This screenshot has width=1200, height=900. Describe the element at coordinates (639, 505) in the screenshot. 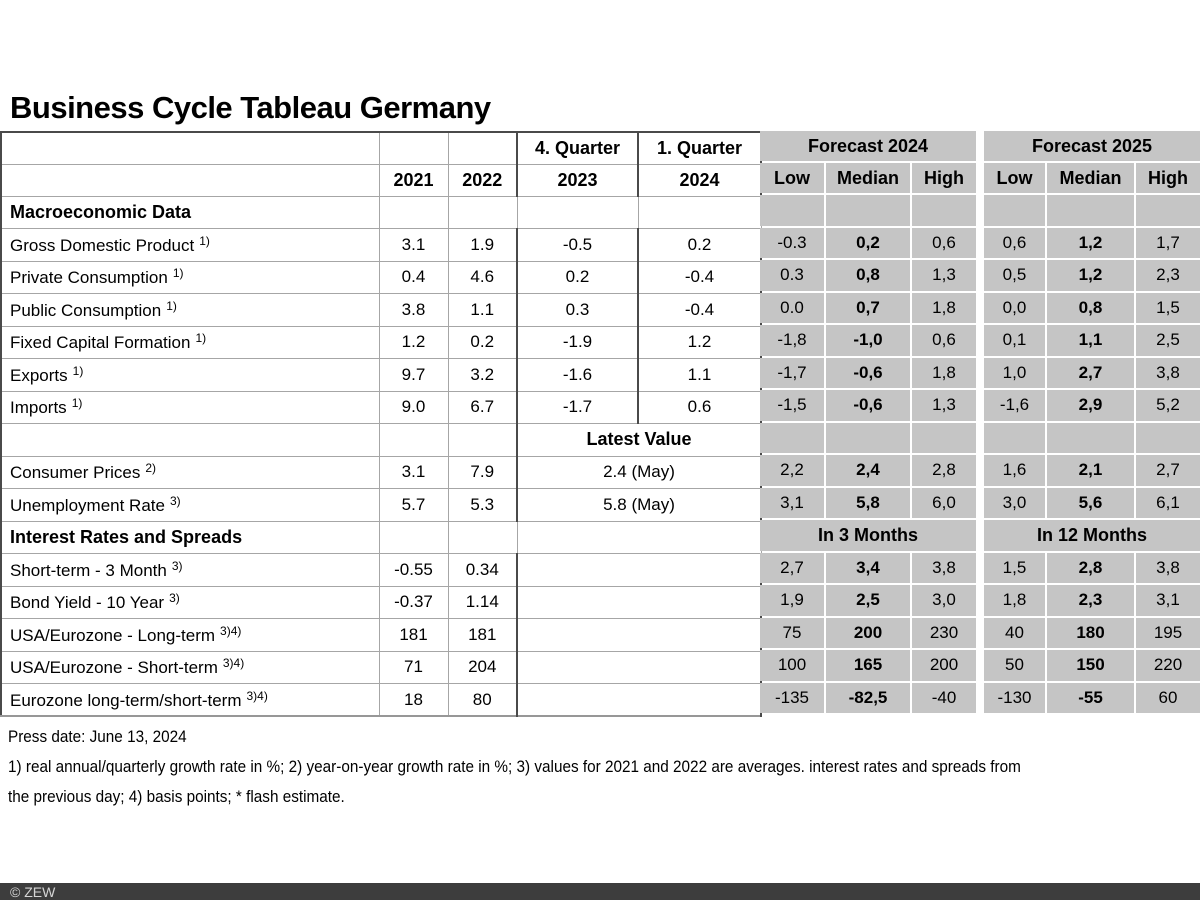

I see `latest-value-cell: 5.8 (May)` at that location.